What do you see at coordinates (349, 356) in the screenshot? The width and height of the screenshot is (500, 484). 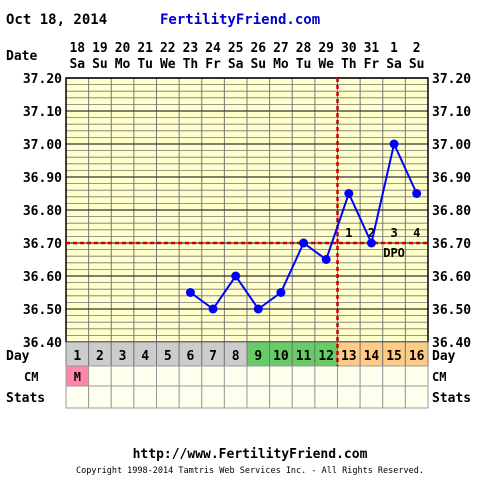 I see `cycle-day-number: 13` at bounding box center [349, 356].